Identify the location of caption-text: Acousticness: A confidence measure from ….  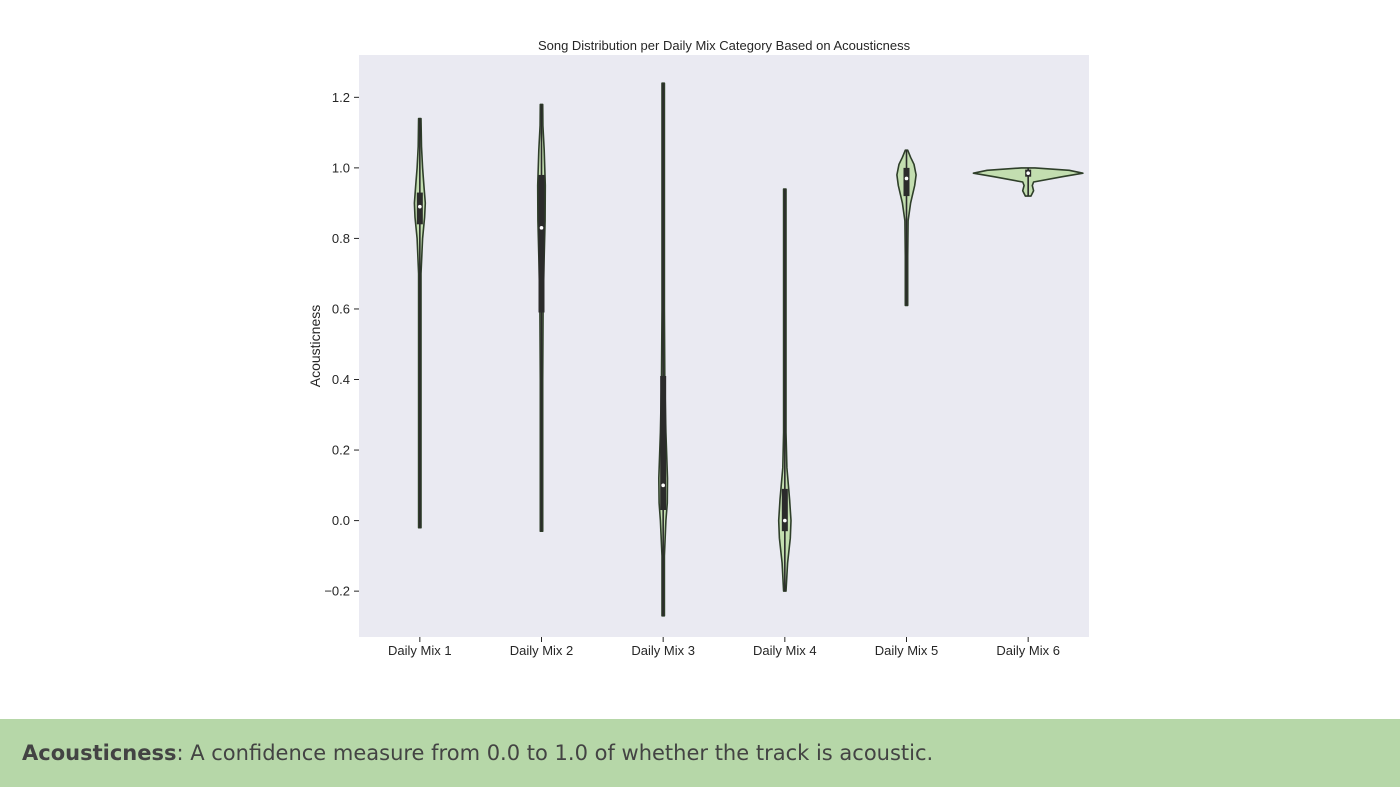
(477, 753).